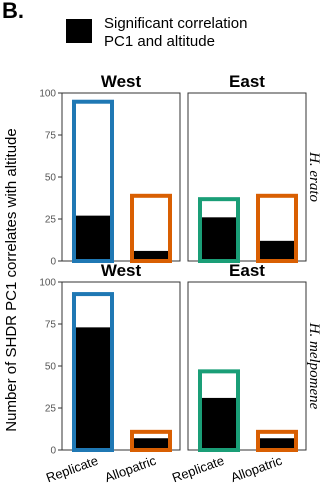  I want to click on species-strip-label: H. melpomene, so click(314, 366).